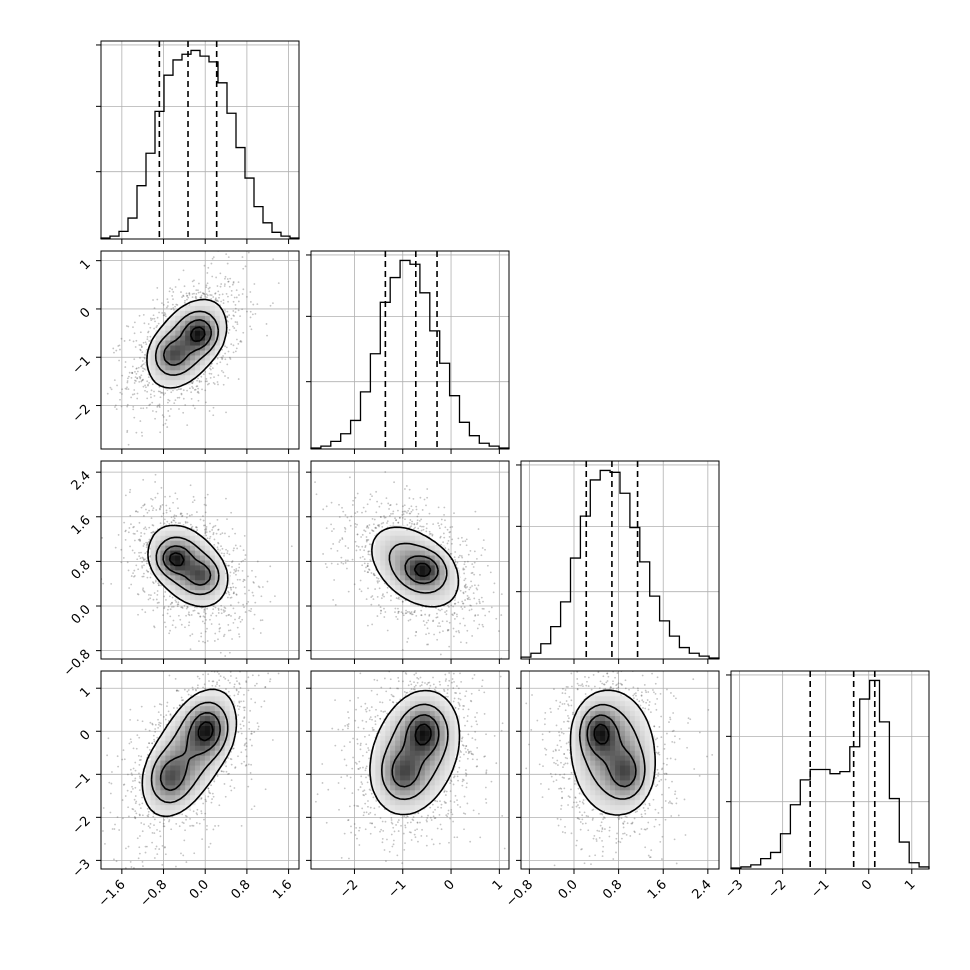 This screenshot has width=970, height=970. I want to click on pair-panel-y2-x1, so click(408, 562).